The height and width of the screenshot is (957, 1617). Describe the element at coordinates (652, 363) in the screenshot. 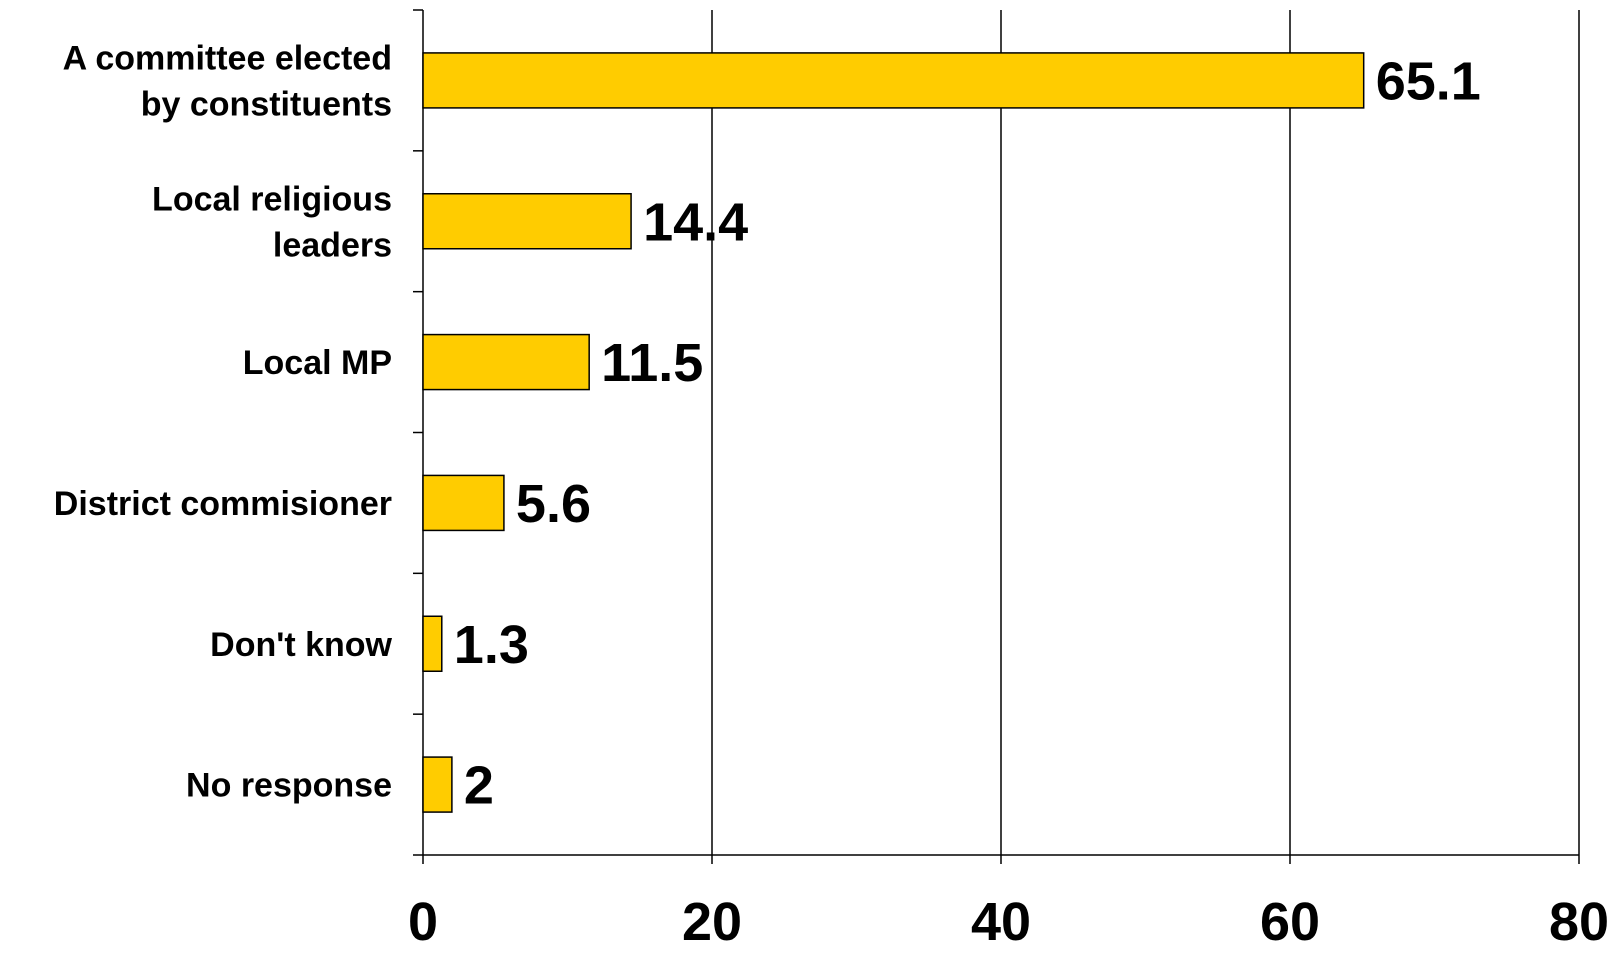

I see `value-label: 11.5` at that location.